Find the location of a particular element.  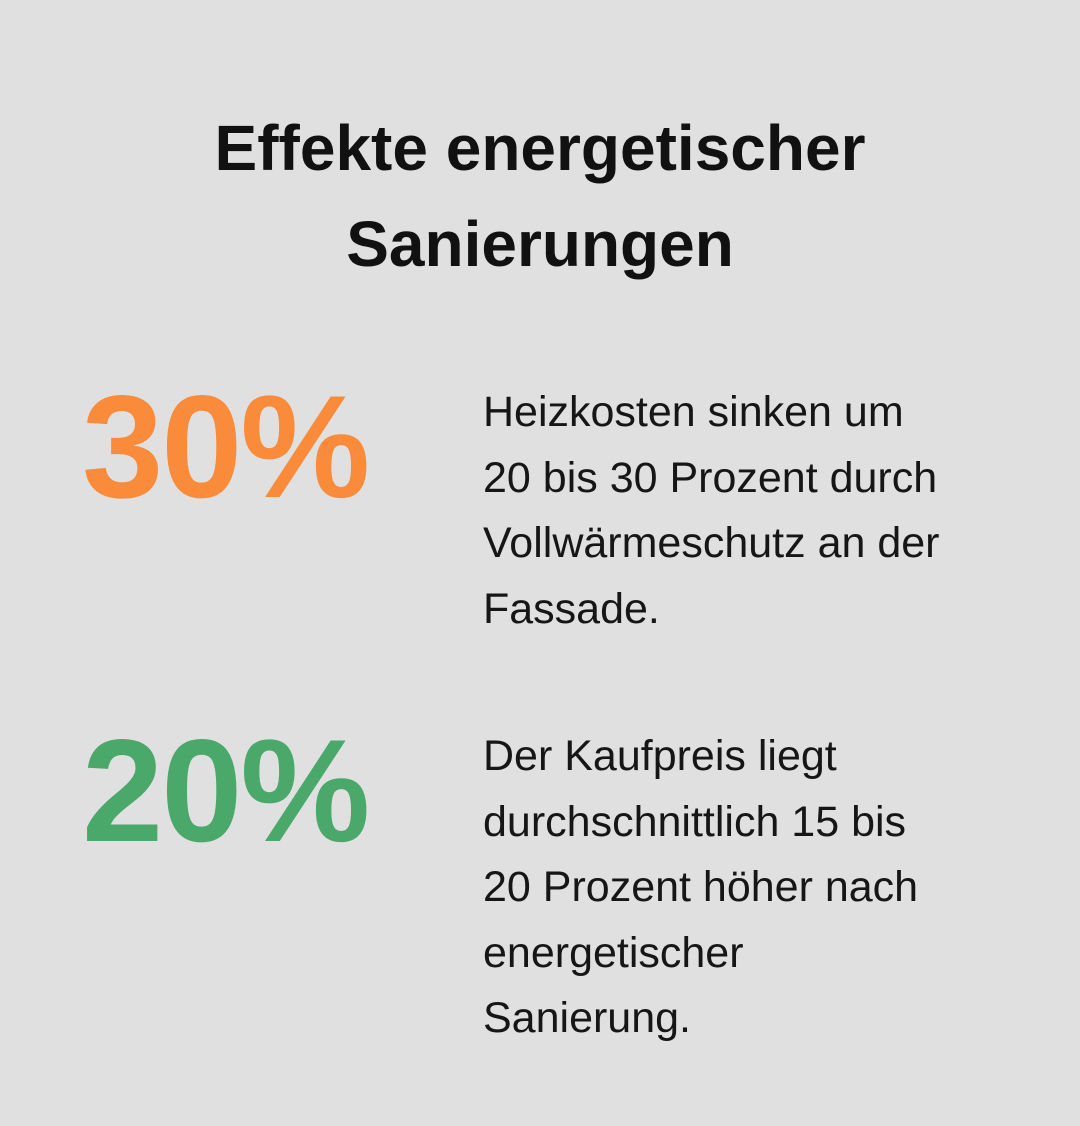

description-line: Fassade. is located at coordinates (571, 608).